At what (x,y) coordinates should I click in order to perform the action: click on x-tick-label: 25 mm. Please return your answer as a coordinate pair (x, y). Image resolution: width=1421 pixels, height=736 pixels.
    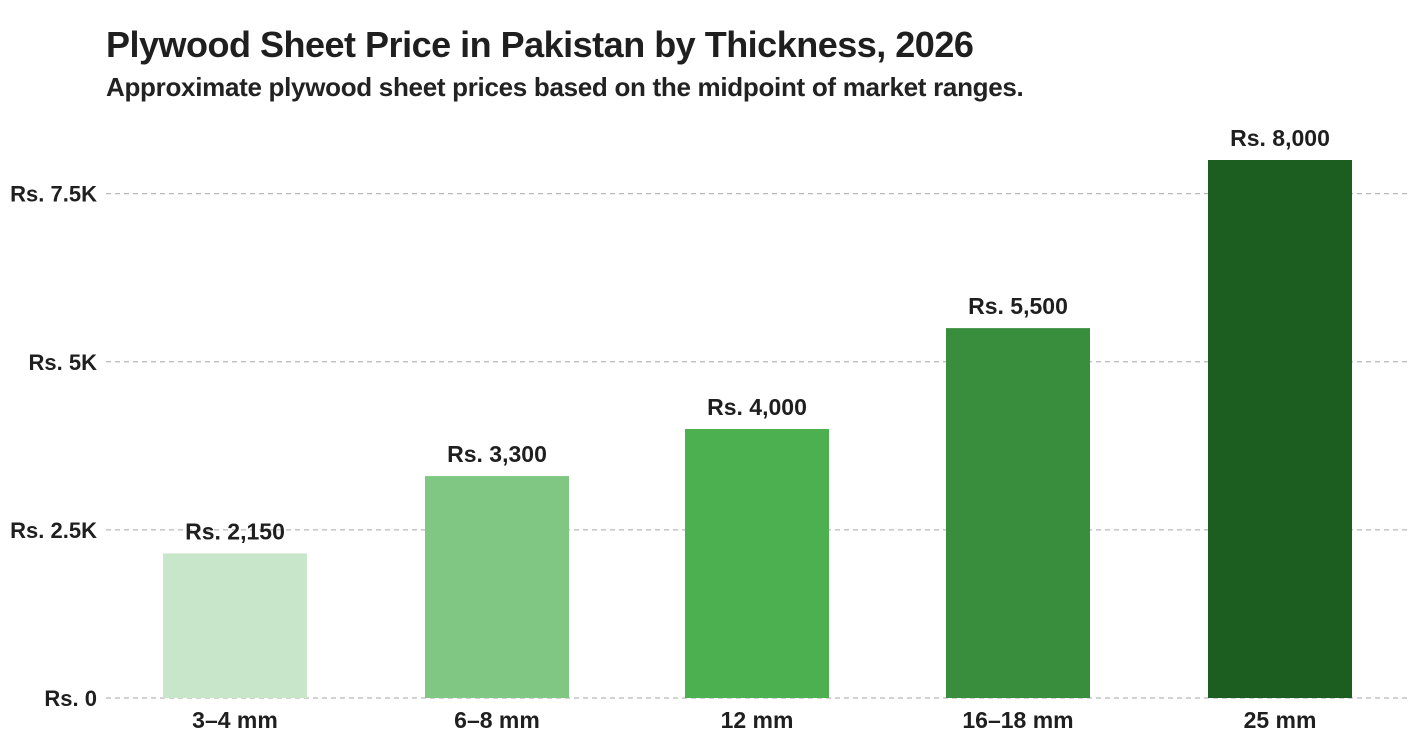
    Looking at the image, I should click on (1280, 720).